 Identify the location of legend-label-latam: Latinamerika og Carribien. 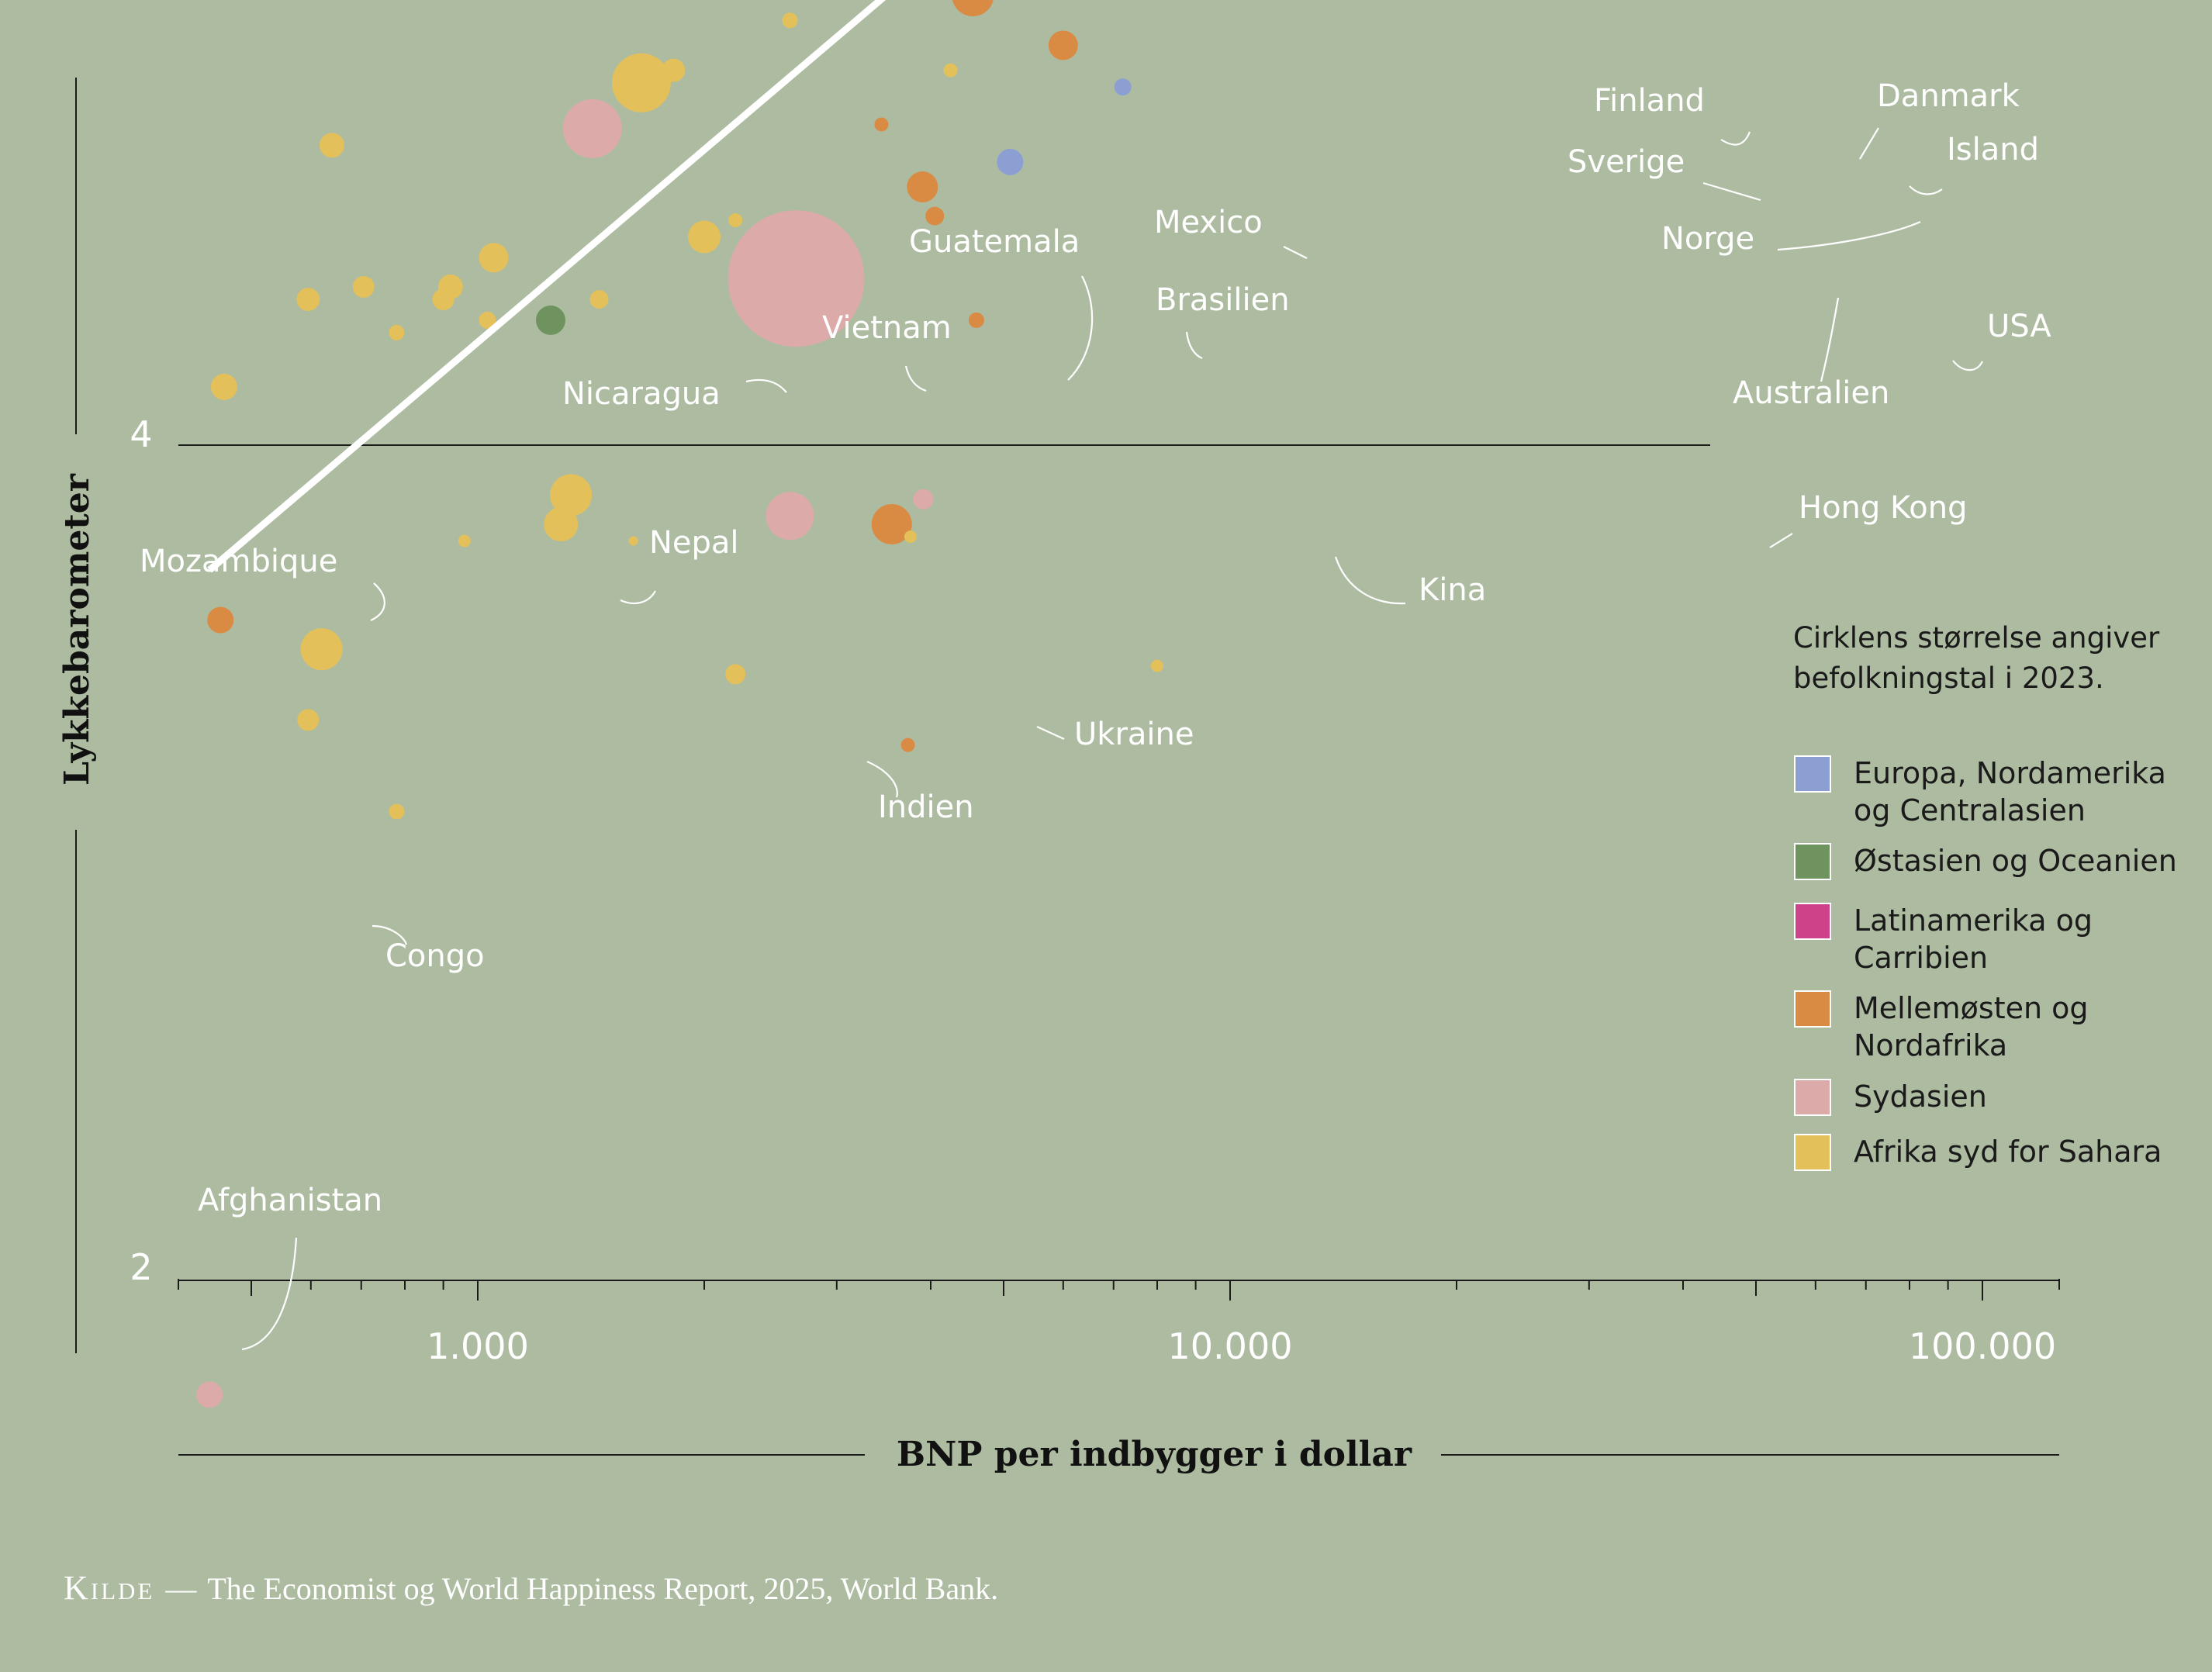
(1973, 939).